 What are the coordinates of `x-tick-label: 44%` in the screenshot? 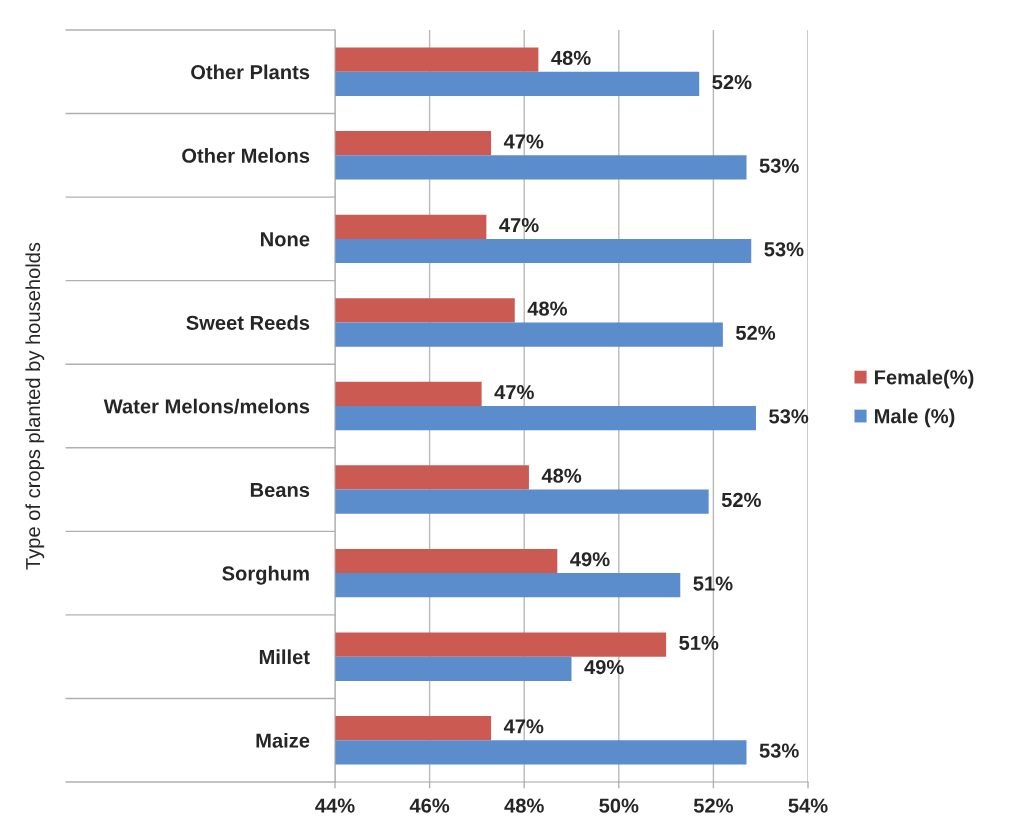 It's located at (335, 805).